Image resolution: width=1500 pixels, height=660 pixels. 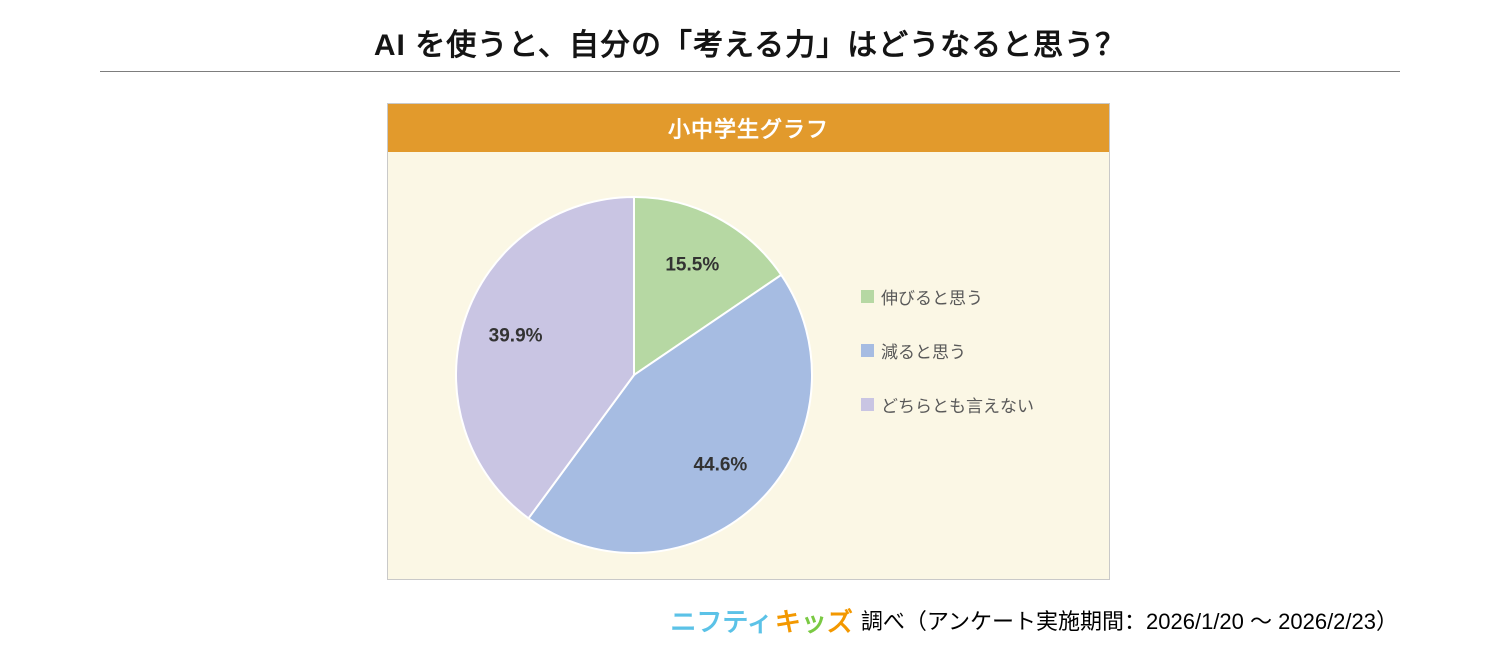 I want to click on legend-item: どちらとも言えない, so click(x=947, y=404).